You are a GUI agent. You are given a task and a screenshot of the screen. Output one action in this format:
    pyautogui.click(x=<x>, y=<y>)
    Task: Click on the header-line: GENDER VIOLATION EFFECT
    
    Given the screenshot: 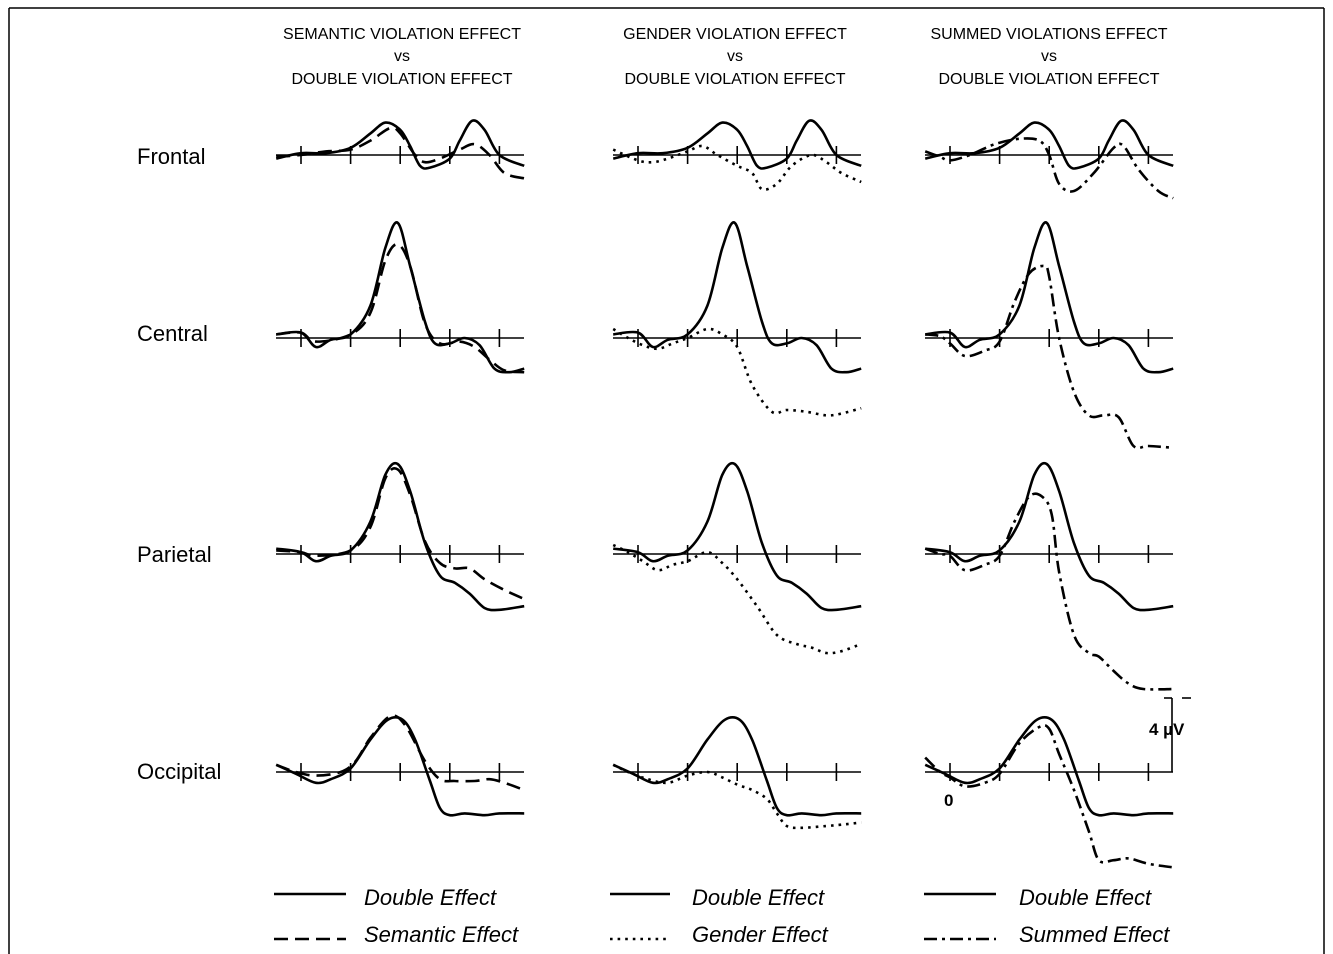 What is the action you would take?
    pyautogui.click(x=735, y=34)
    